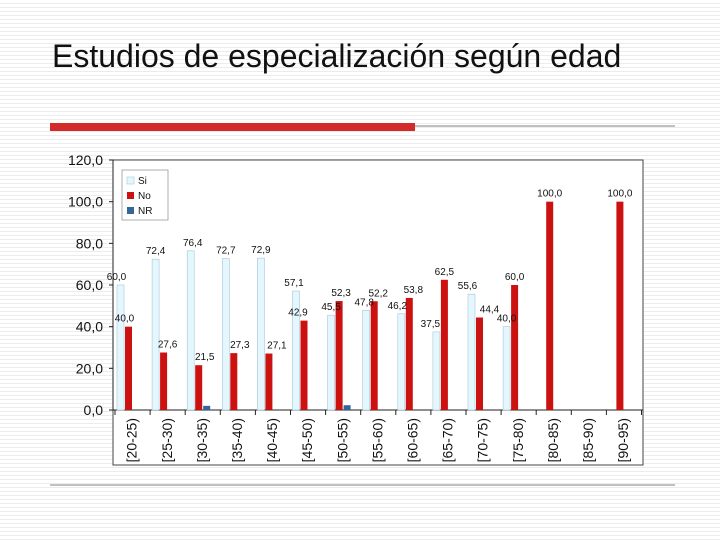 The height and width of the screenshot is (540, 720). What do you see at coordinates (89, 327) in the screenshot?
I see `y-tick-label: 40,0` at bounding box center [89, 327].